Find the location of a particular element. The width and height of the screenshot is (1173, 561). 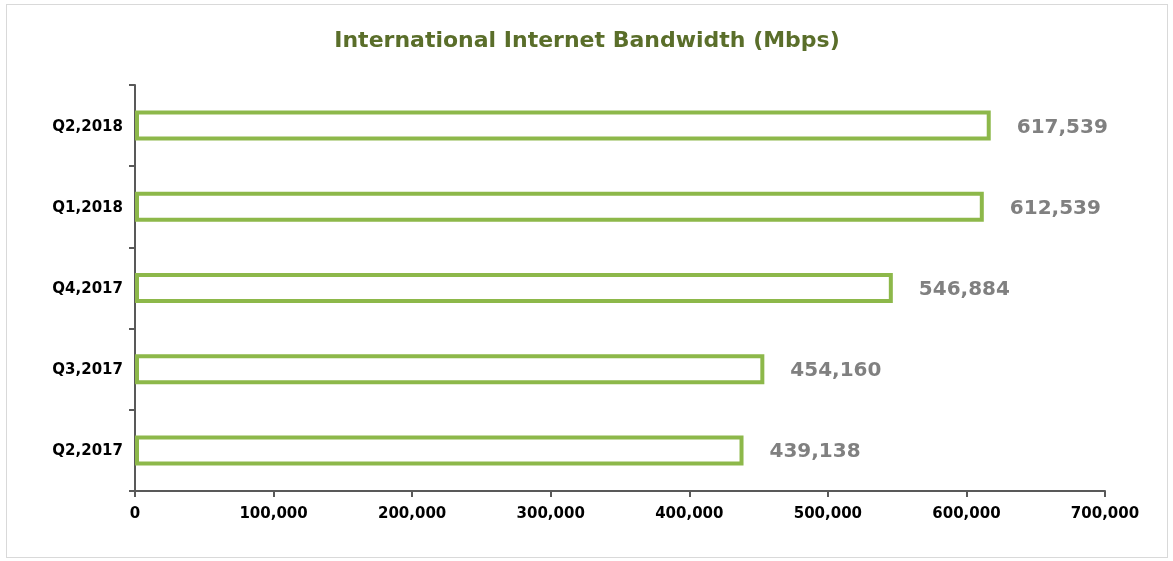

x-tick-label: 200,000 is located at coordinates (412, 512).